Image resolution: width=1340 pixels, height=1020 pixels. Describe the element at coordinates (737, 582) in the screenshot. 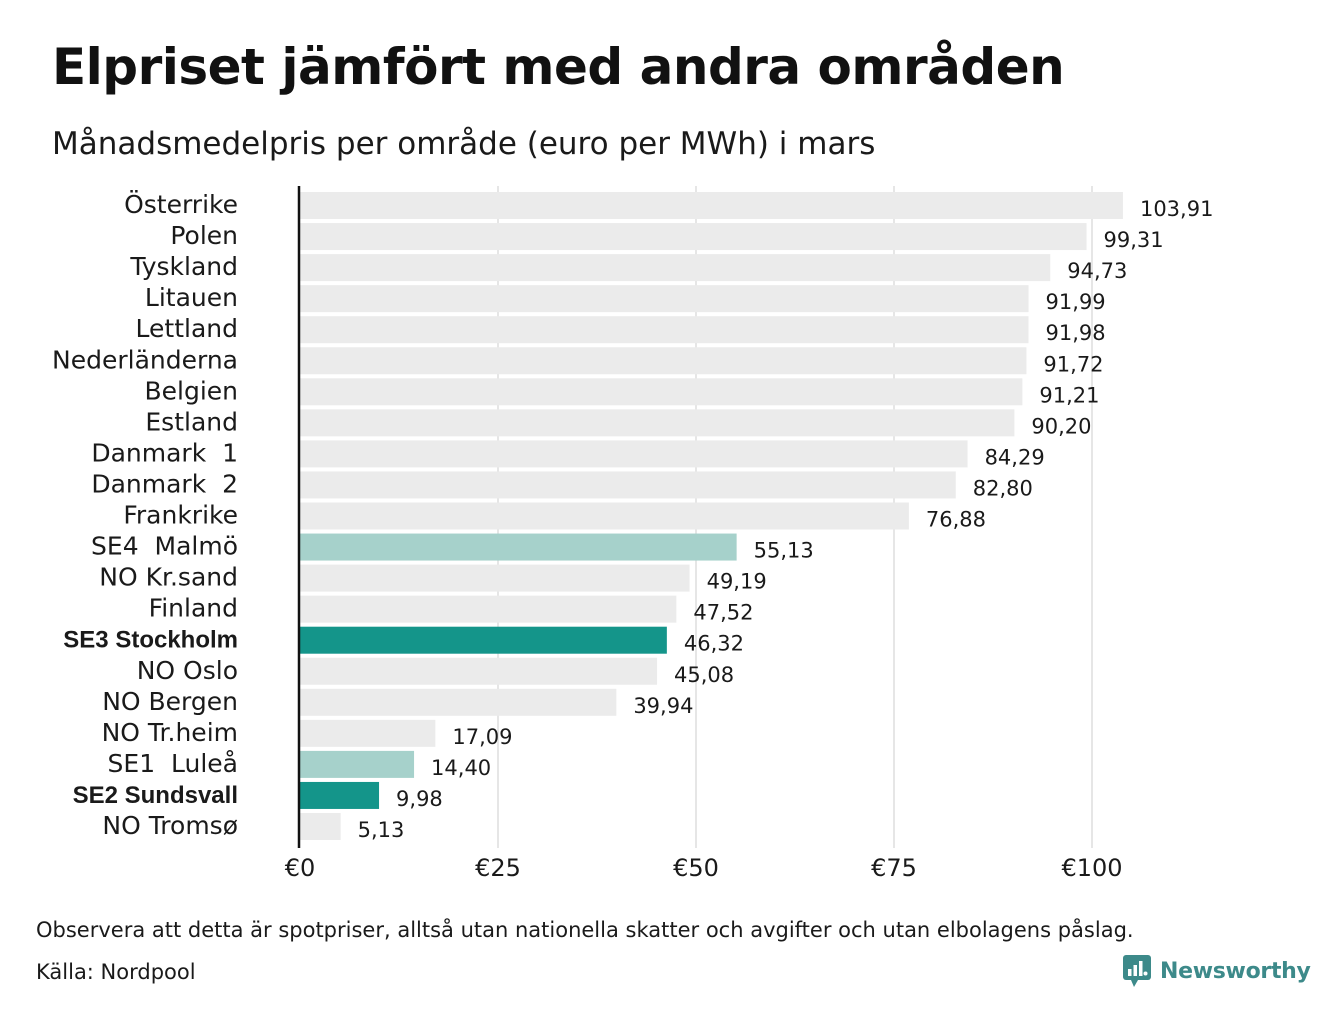

I see `value-label: 49,19` at that location.